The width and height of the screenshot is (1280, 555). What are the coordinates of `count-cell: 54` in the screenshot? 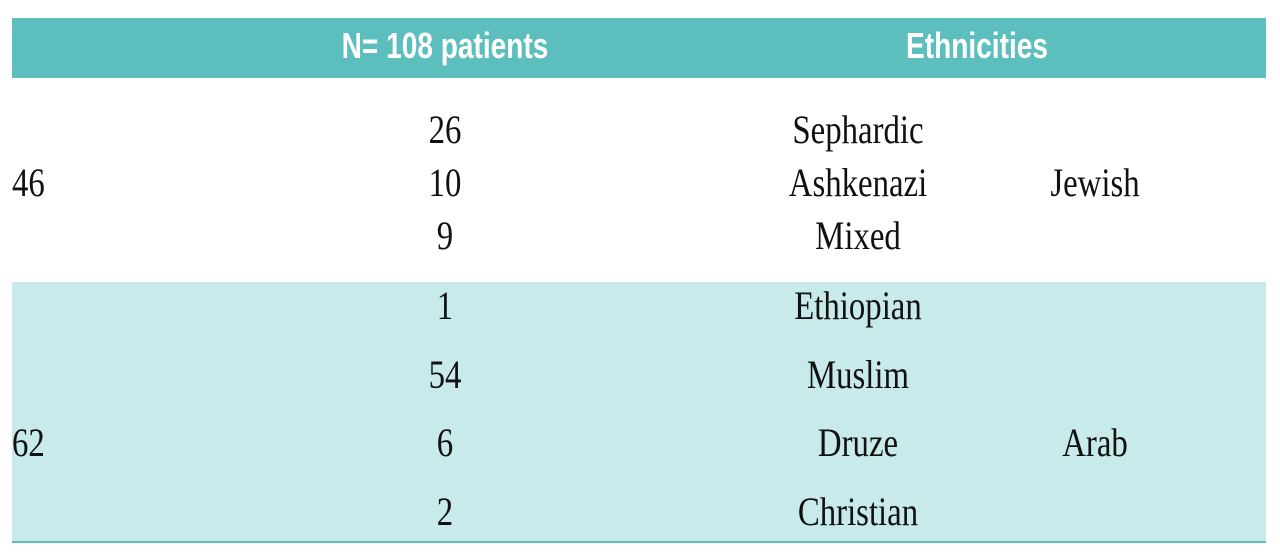 It's located at (445, 374).